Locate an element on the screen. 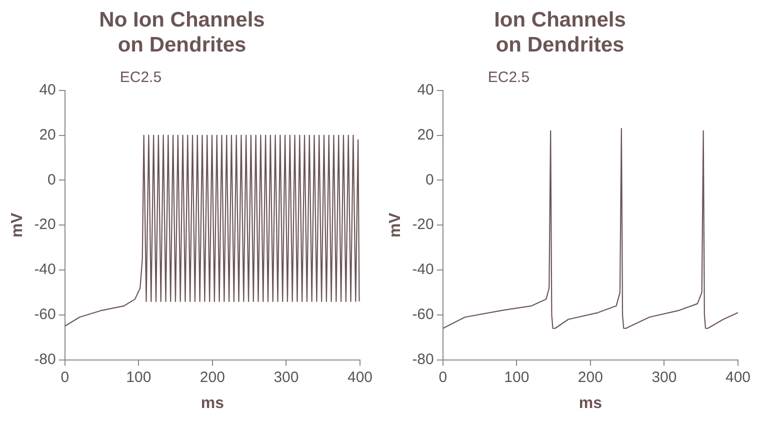 The height and width of the screenshot is (421, 757). chart-title: Ion Channels on Dendrites is located at coordinates (560, 32).